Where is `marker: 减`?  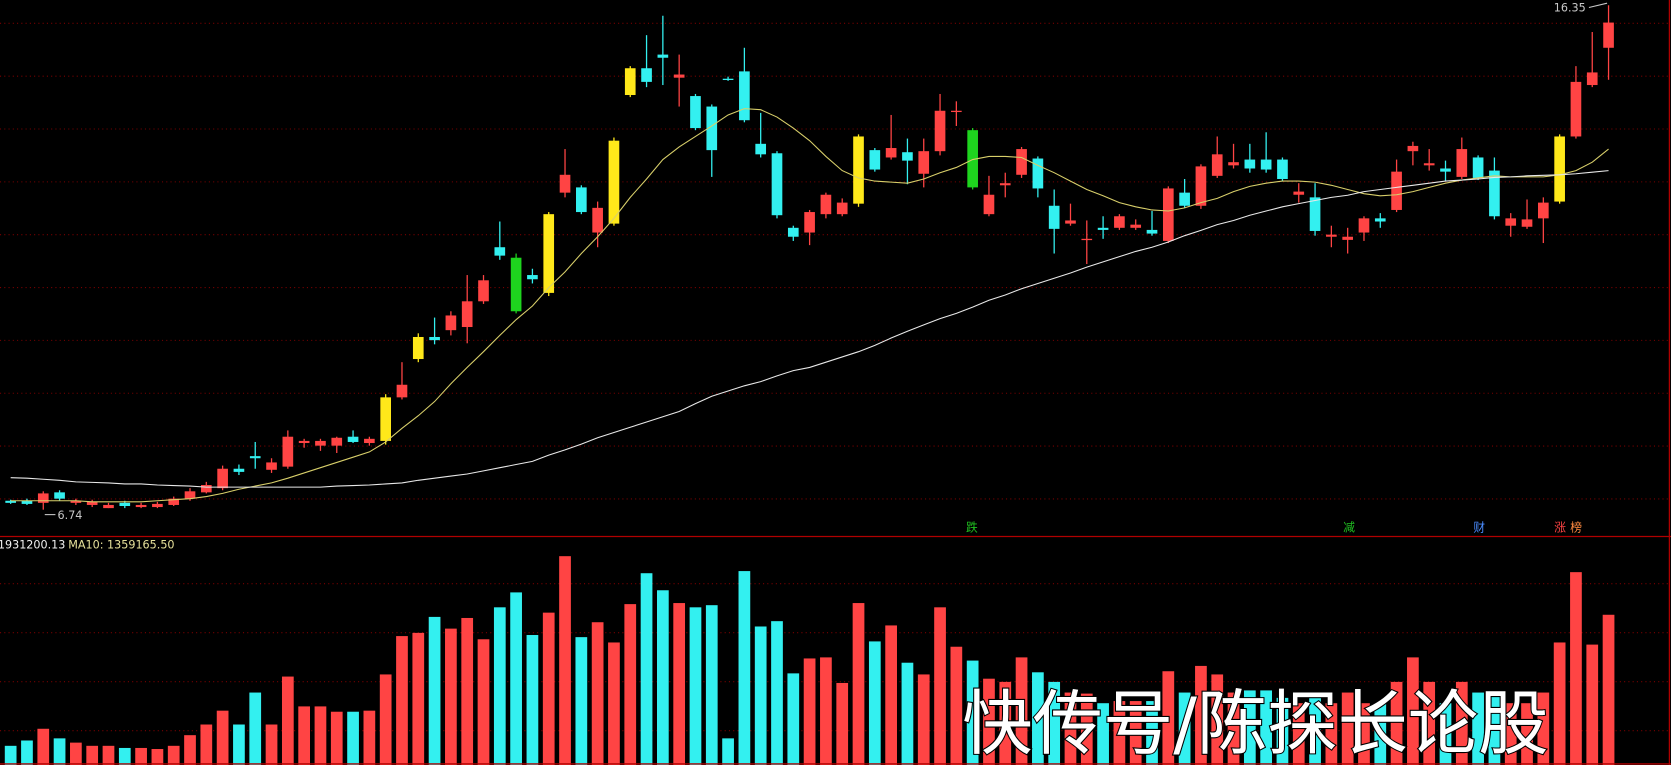
marker: 减 is located at coordinates (1349, 528).